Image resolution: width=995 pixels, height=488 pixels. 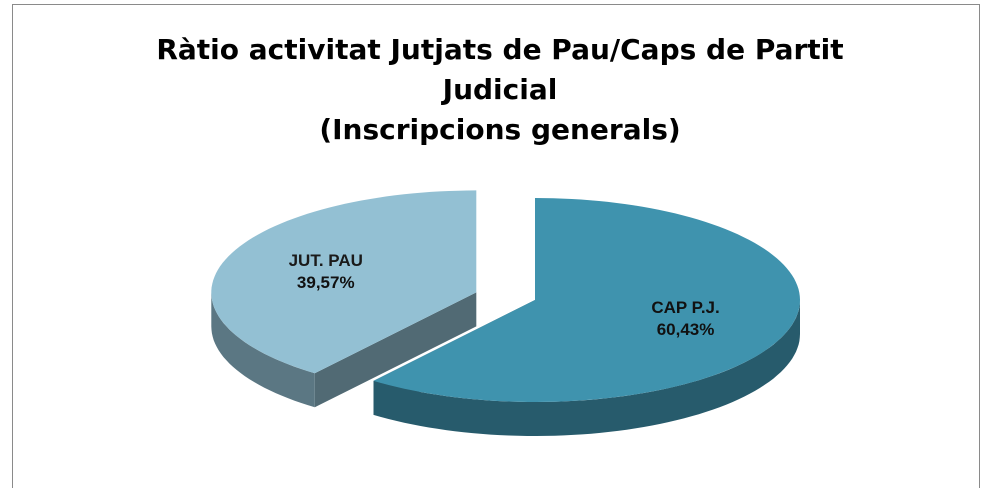 I want to click on slice-side, so click(x=395, y=350).